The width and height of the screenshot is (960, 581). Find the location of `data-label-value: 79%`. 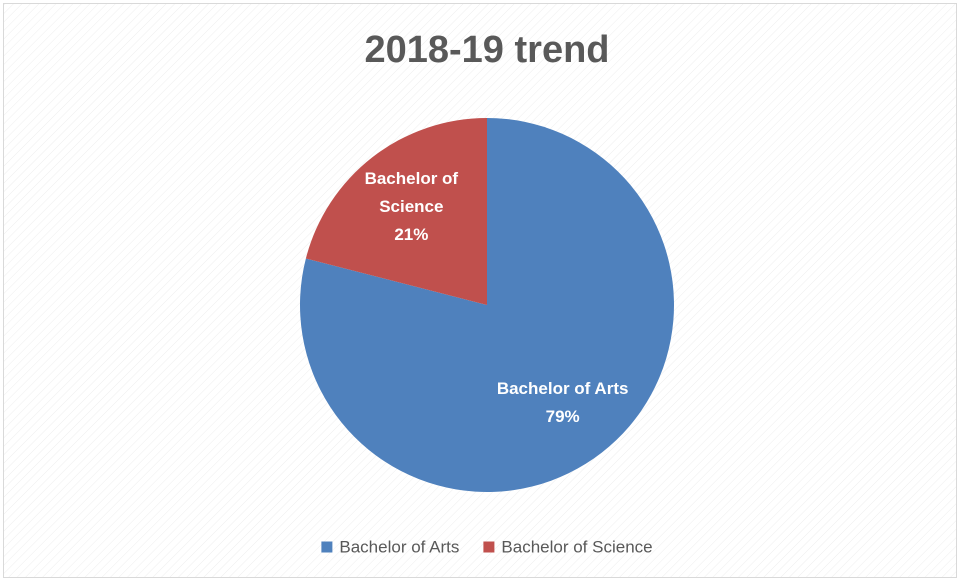

data-label-value: 79% is located at coordinates (562, 416).